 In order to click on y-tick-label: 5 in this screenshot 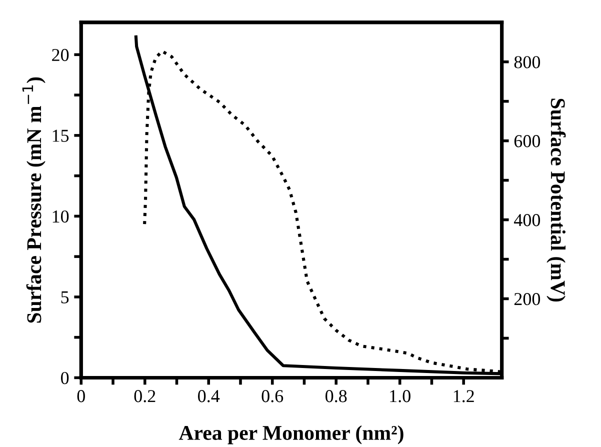, I will do `click(65, 297)`.